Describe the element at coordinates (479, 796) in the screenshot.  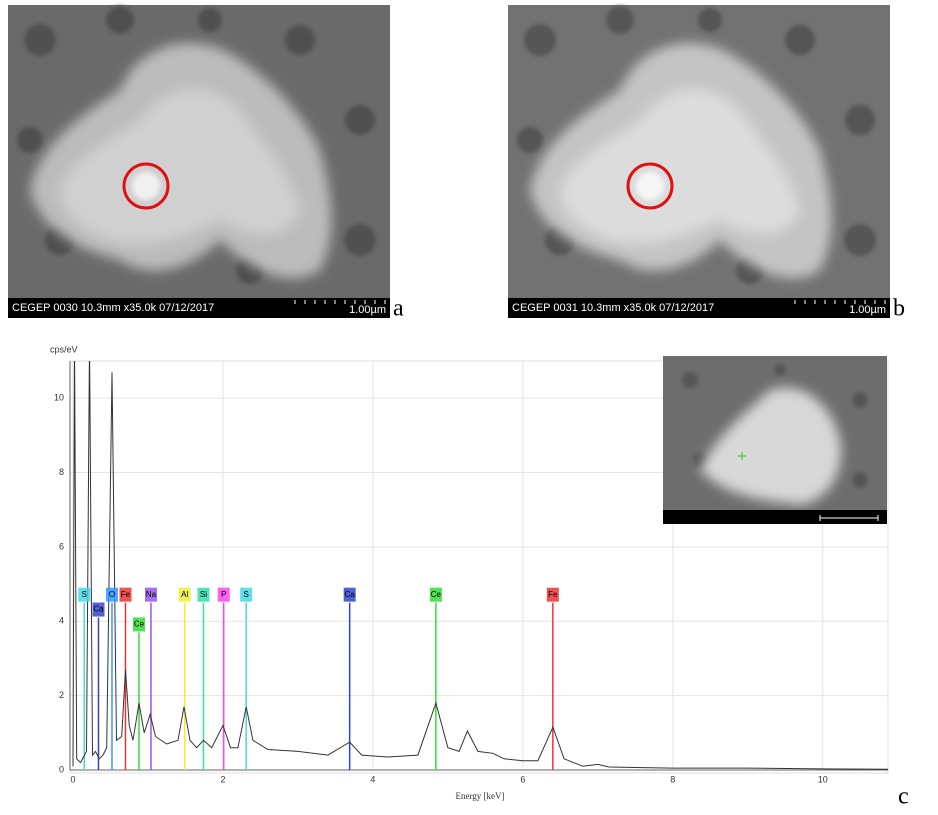
I see `x-axis-title: Energy [keV]` at that location.